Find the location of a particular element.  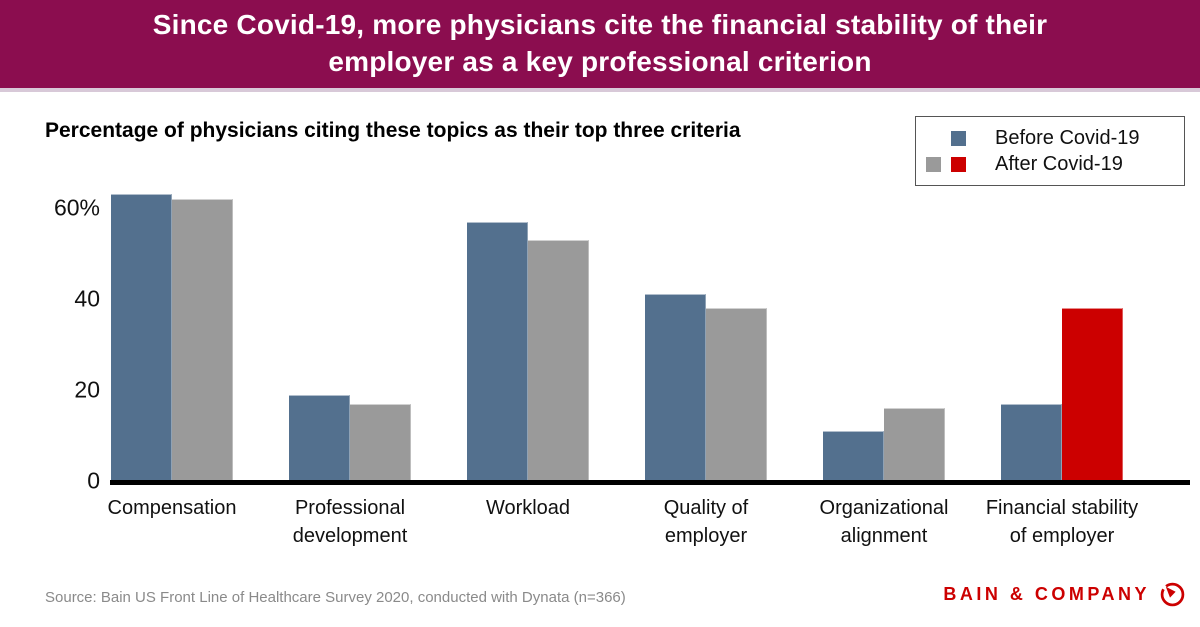

category-label: Workload is located at coordinates (528, 508).